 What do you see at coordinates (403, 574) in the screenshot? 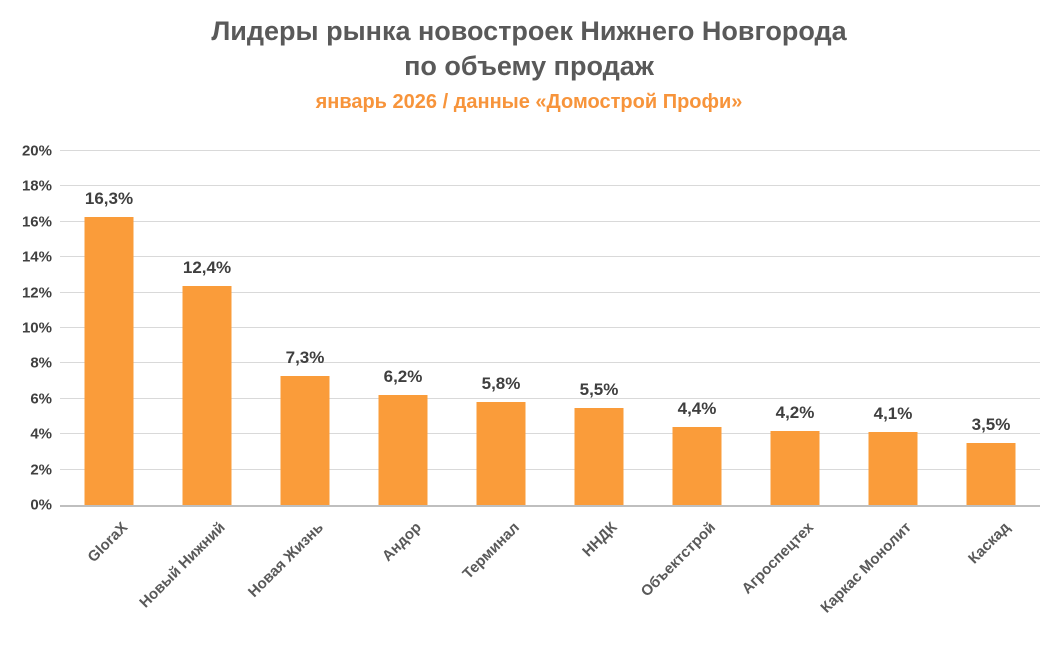
I see `x-category-slot: Андор` at bounding box center [403, 574].